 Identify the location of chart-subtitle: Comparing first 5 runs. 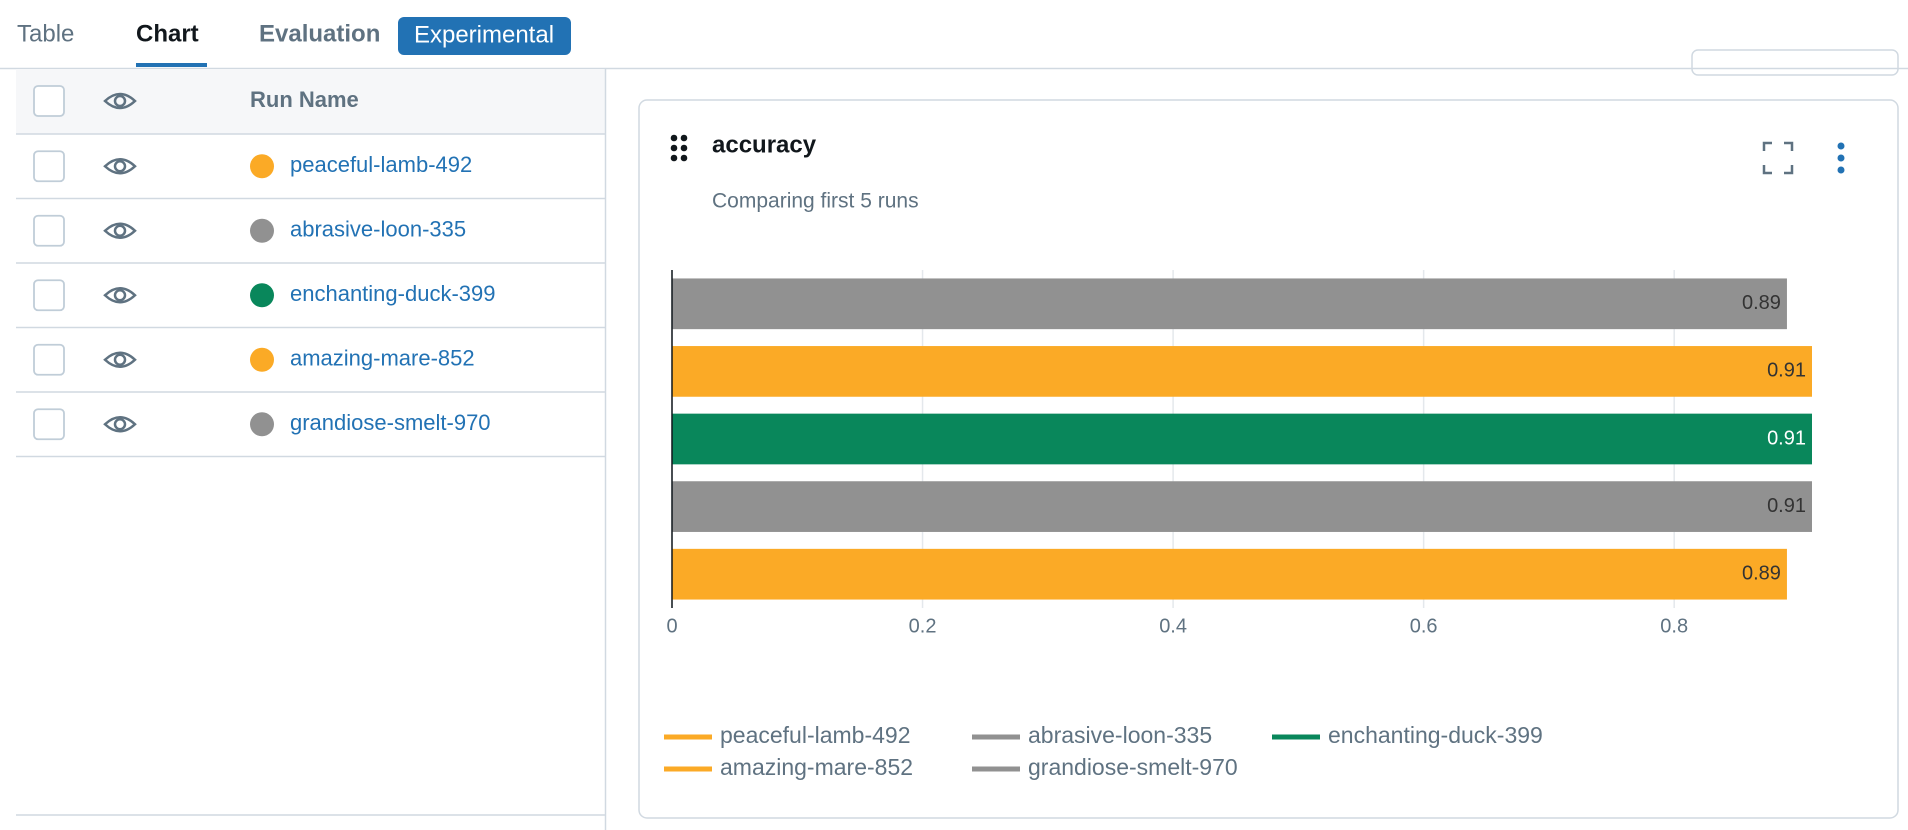
(815, 201).